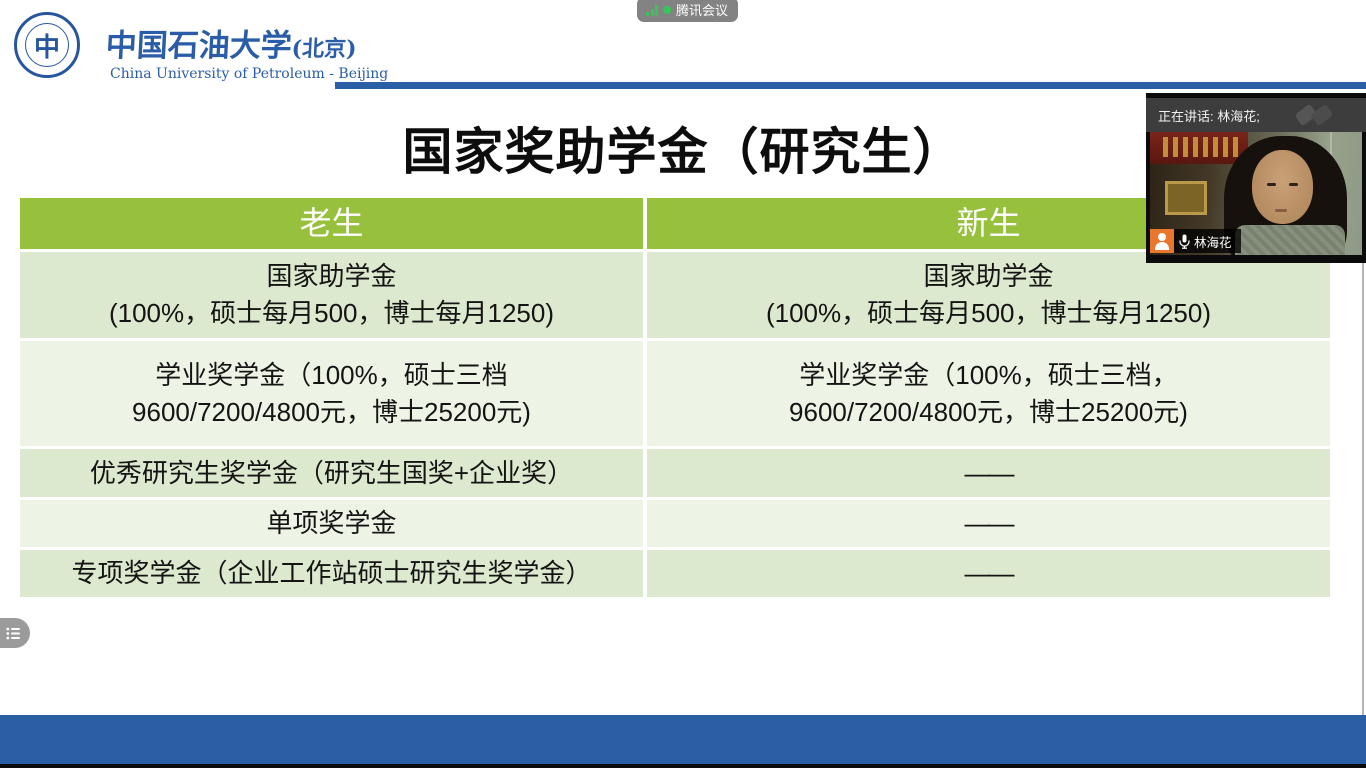 The image size is (1366, 768). I want to click on table-row: 单项奖学金 ——, so click(675, 523).